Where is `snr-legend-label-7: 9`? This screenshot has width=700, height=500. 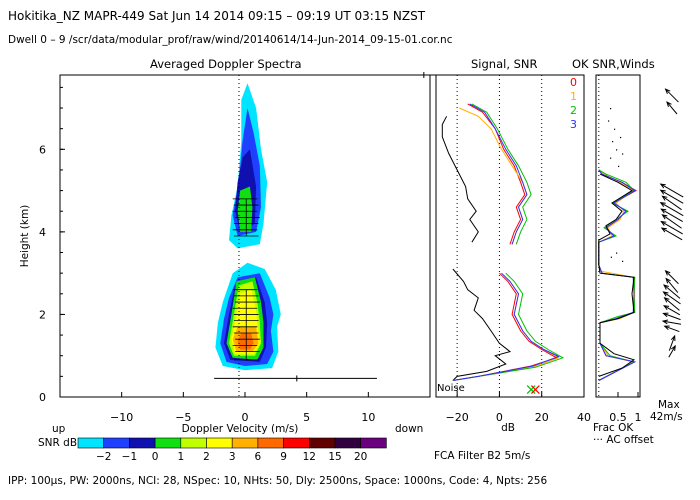 snr-legend-label-7: 9 is located at coordinates (283, 457).